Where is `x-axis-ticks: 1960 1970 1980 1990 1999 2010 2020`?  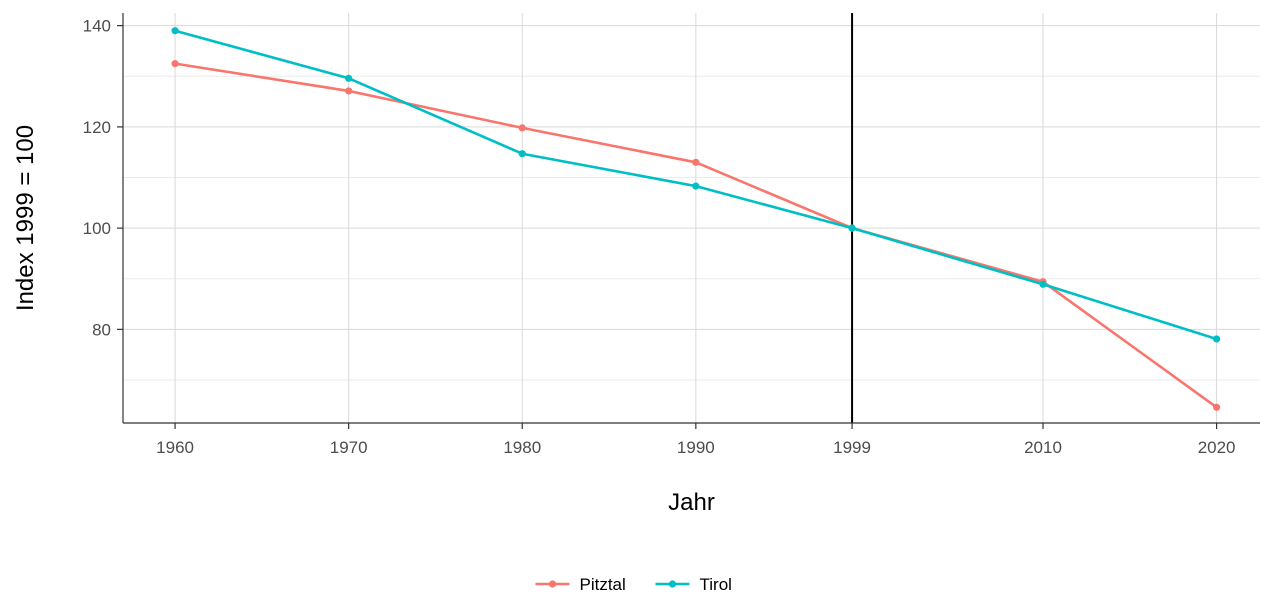
x-axis-ticks: 1960 1970 1980 1990 1999 2010 2020 is located at coordinates (696, 440).